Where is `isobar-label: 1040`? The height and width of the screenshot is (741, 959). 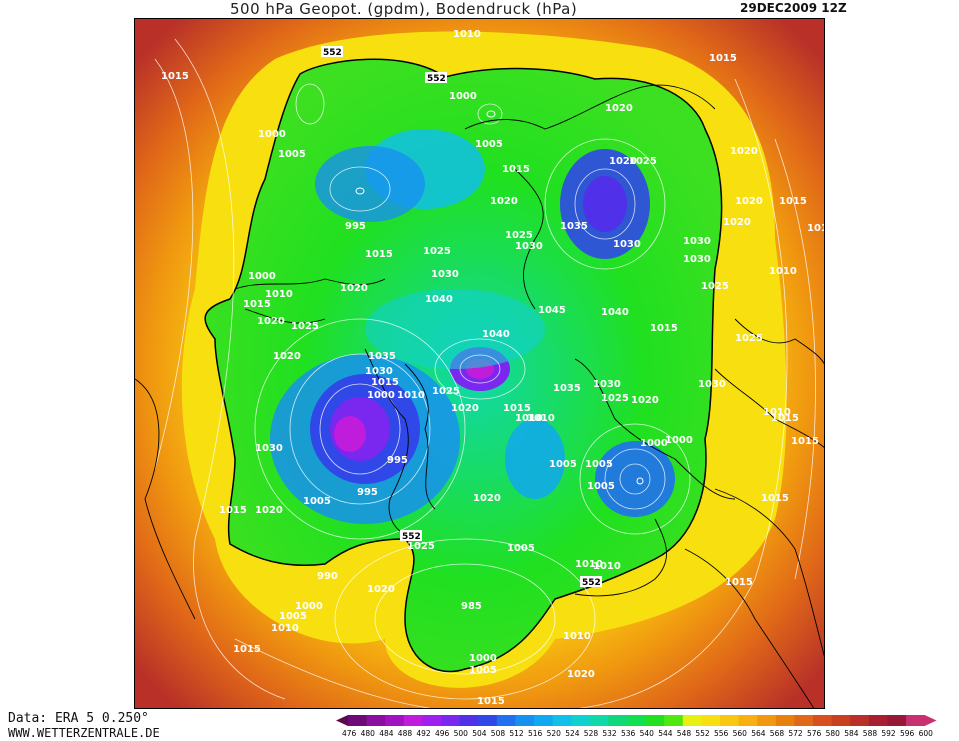
isobar-label: 1040 is located at coordinates (496, 334).